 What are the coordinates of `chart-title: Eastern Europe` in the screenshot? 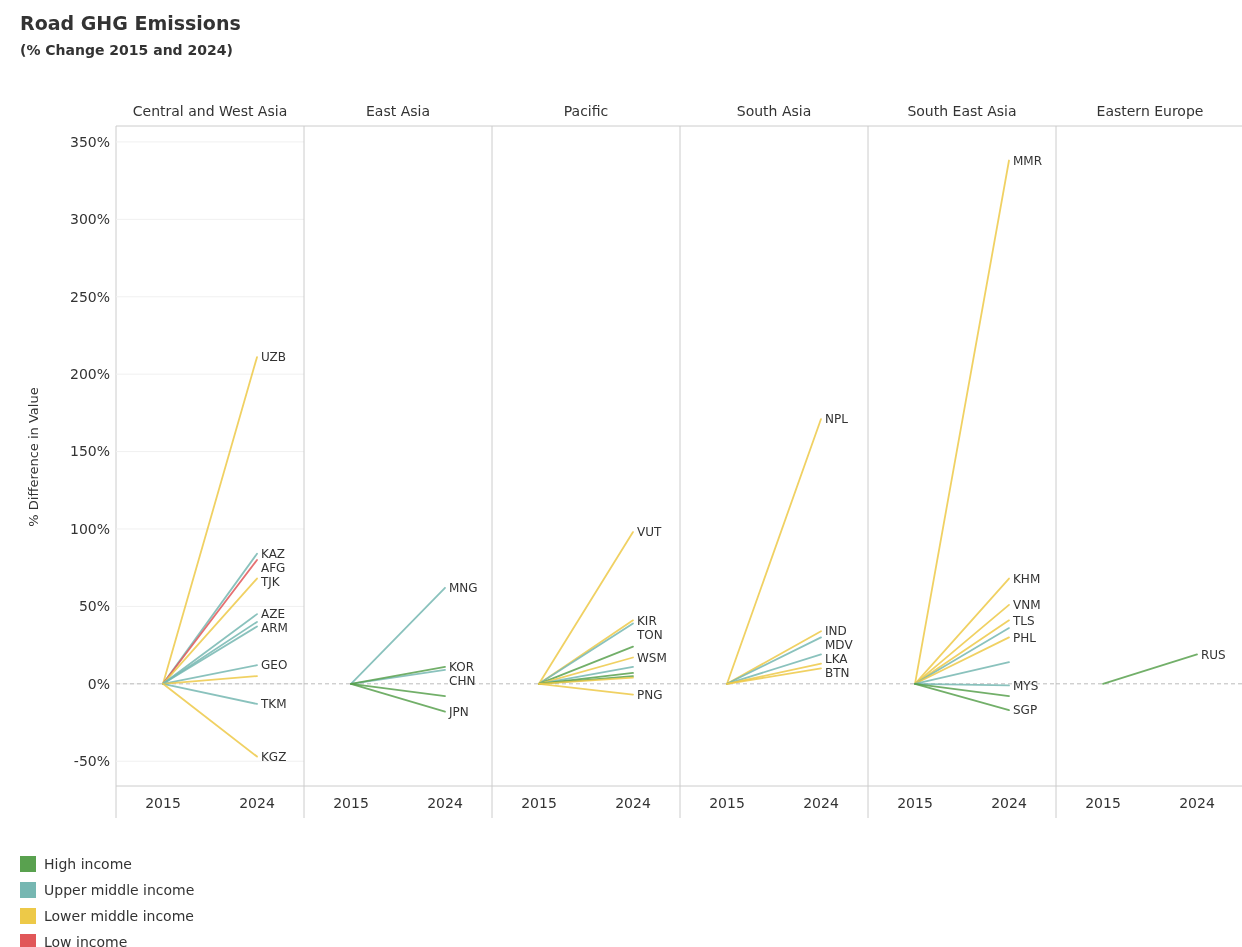 It's located at (1150, 111).